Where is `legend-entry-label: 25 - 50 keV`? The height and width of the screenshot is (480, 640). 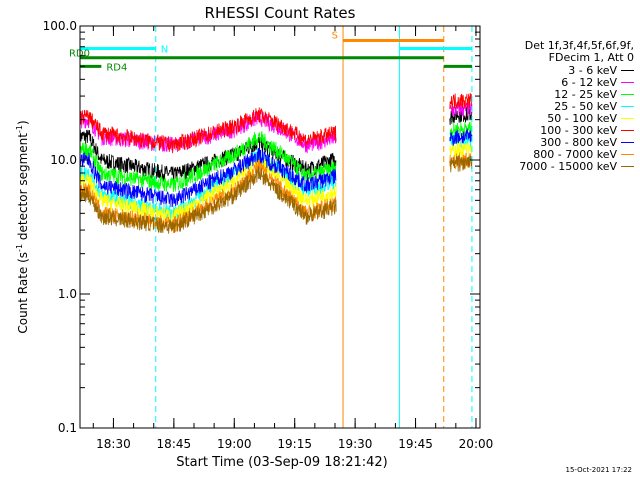 legend-entry-label: 25 - 50 keV is located at coordinates (585, 106).